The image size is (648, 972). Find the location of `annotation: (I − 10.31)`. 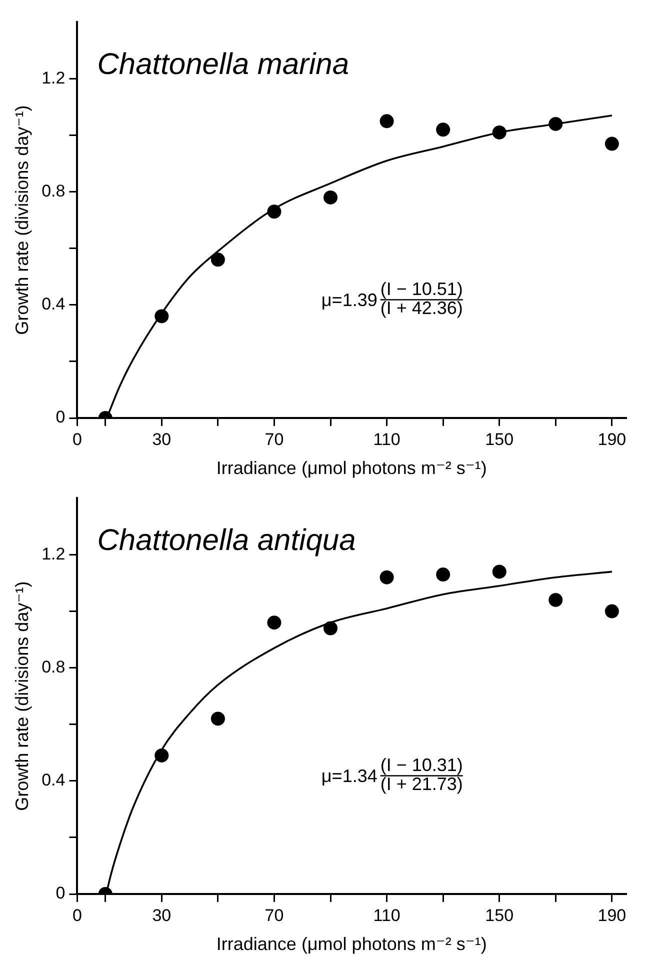

annotation: (I − 10.31) is located at coordinates (421, 765).